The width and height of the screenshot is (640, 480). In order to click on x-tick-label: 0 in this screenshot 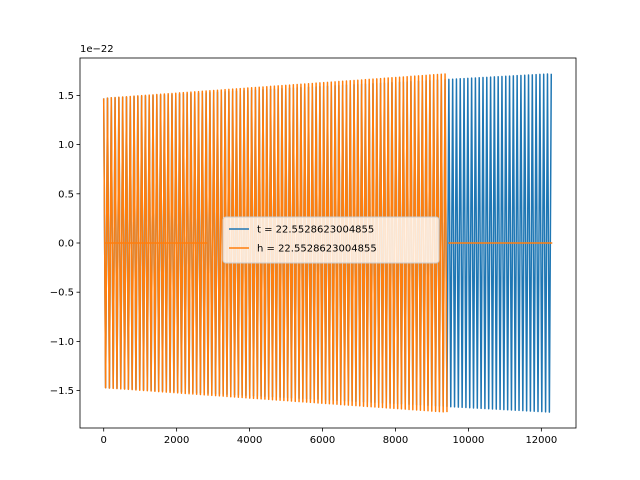, I will do `click(104, 440)`.